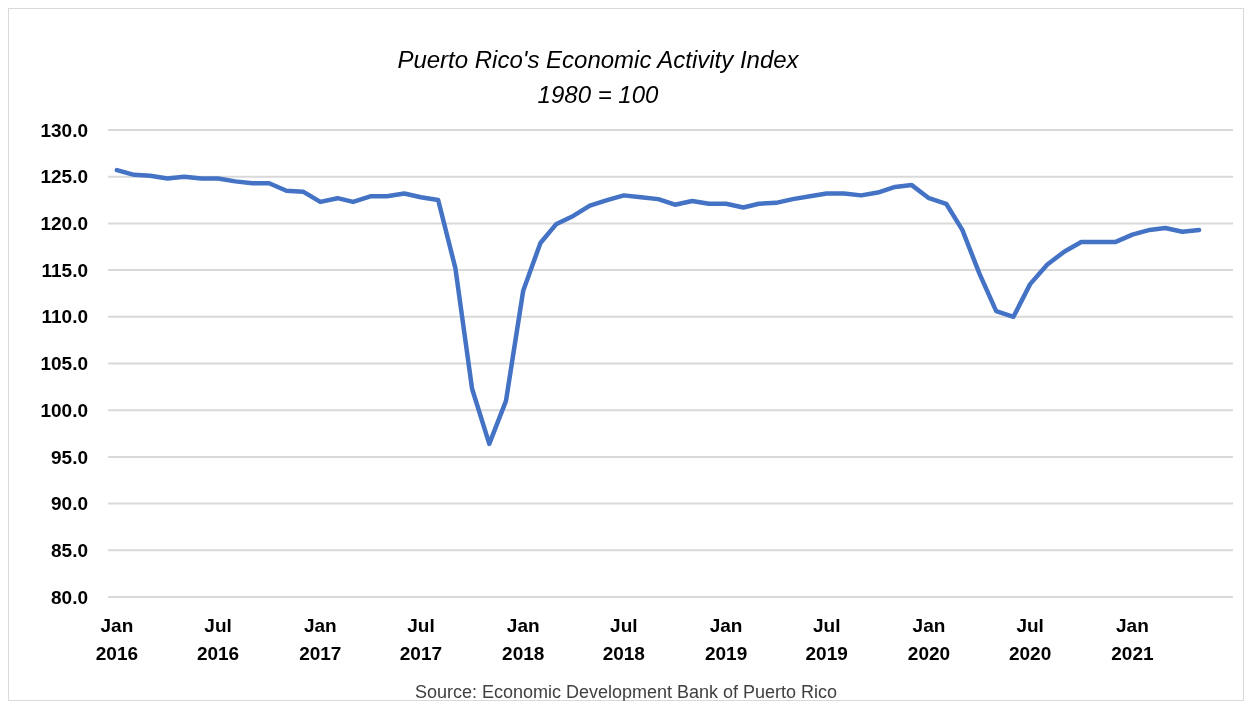 The image size is (1252, 709). Describe the element at coordinates (64, 177) in the screenshot. I see `y-tick-label: 125.0` at that location.